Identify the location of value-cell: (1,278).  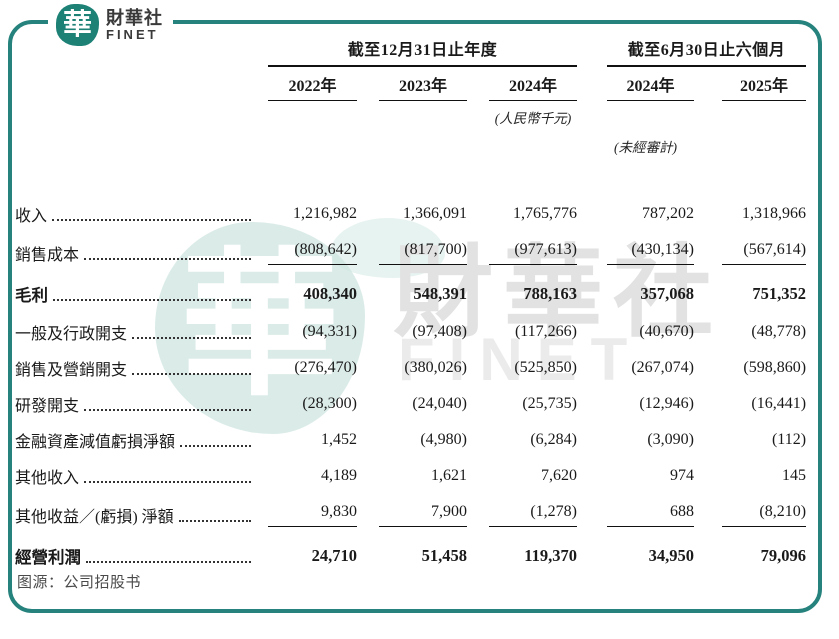
(533, 515).